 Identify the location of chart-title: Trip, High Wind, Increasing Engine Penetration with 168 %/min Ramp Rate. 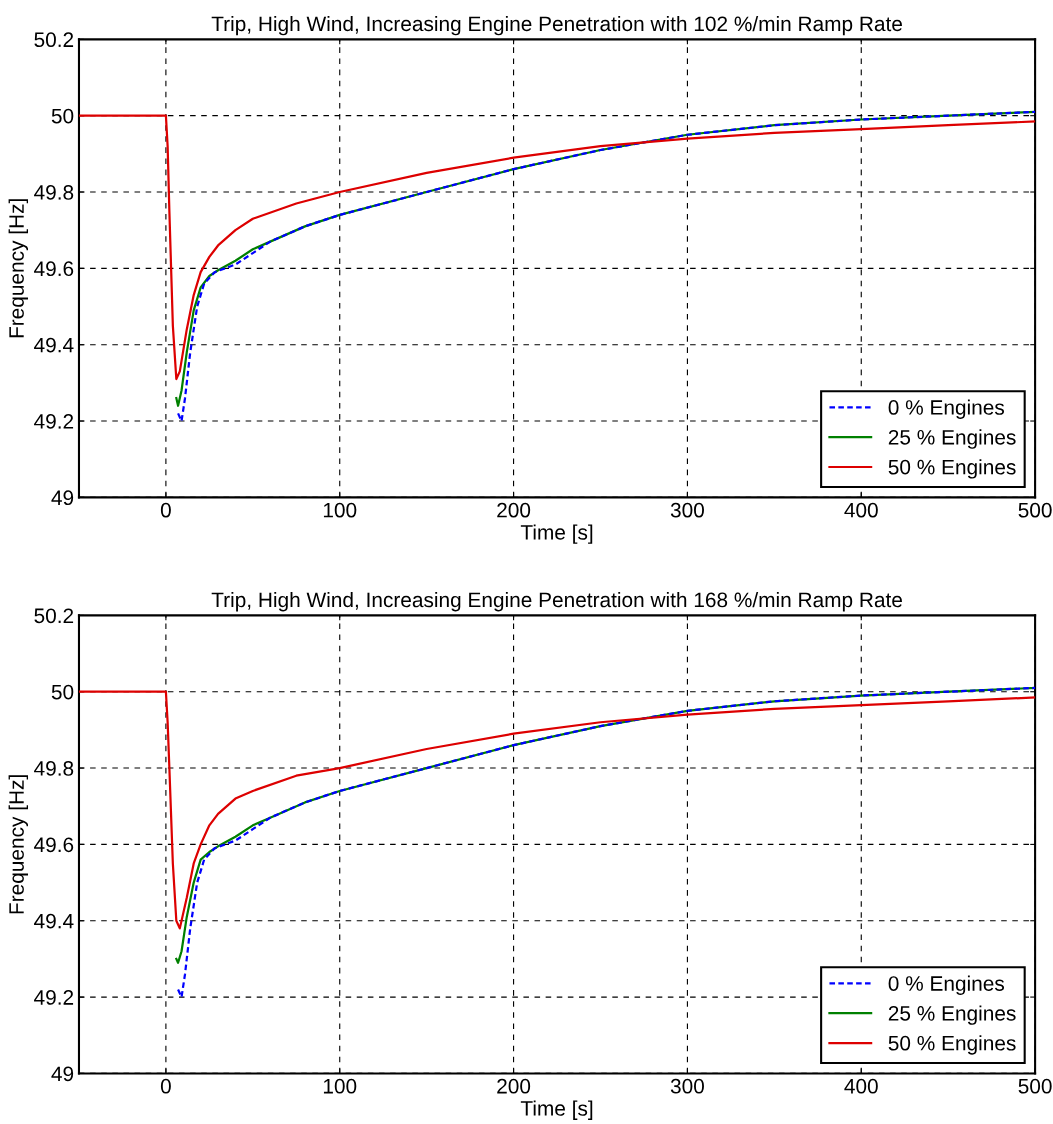
(556, 601).